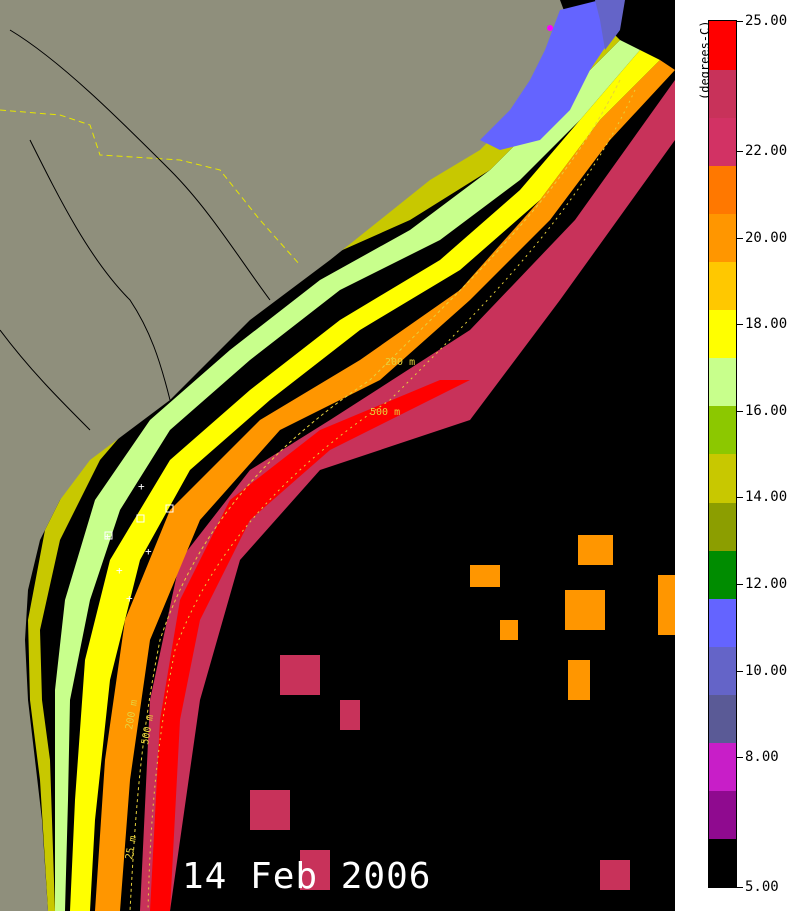 This screenshot has width=810, height=911. What do you see at coordinates (762, 757) in the screenshot?
I see `color-scale-tick-label: 8.00` at bounding box center [762, 757].